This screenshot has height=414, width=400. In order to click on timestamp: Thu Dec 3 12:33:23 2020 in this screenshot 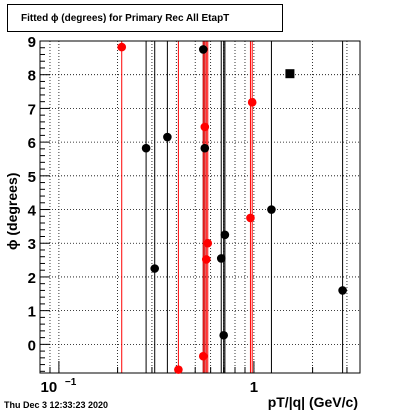, I will do `click(56, 405)`.